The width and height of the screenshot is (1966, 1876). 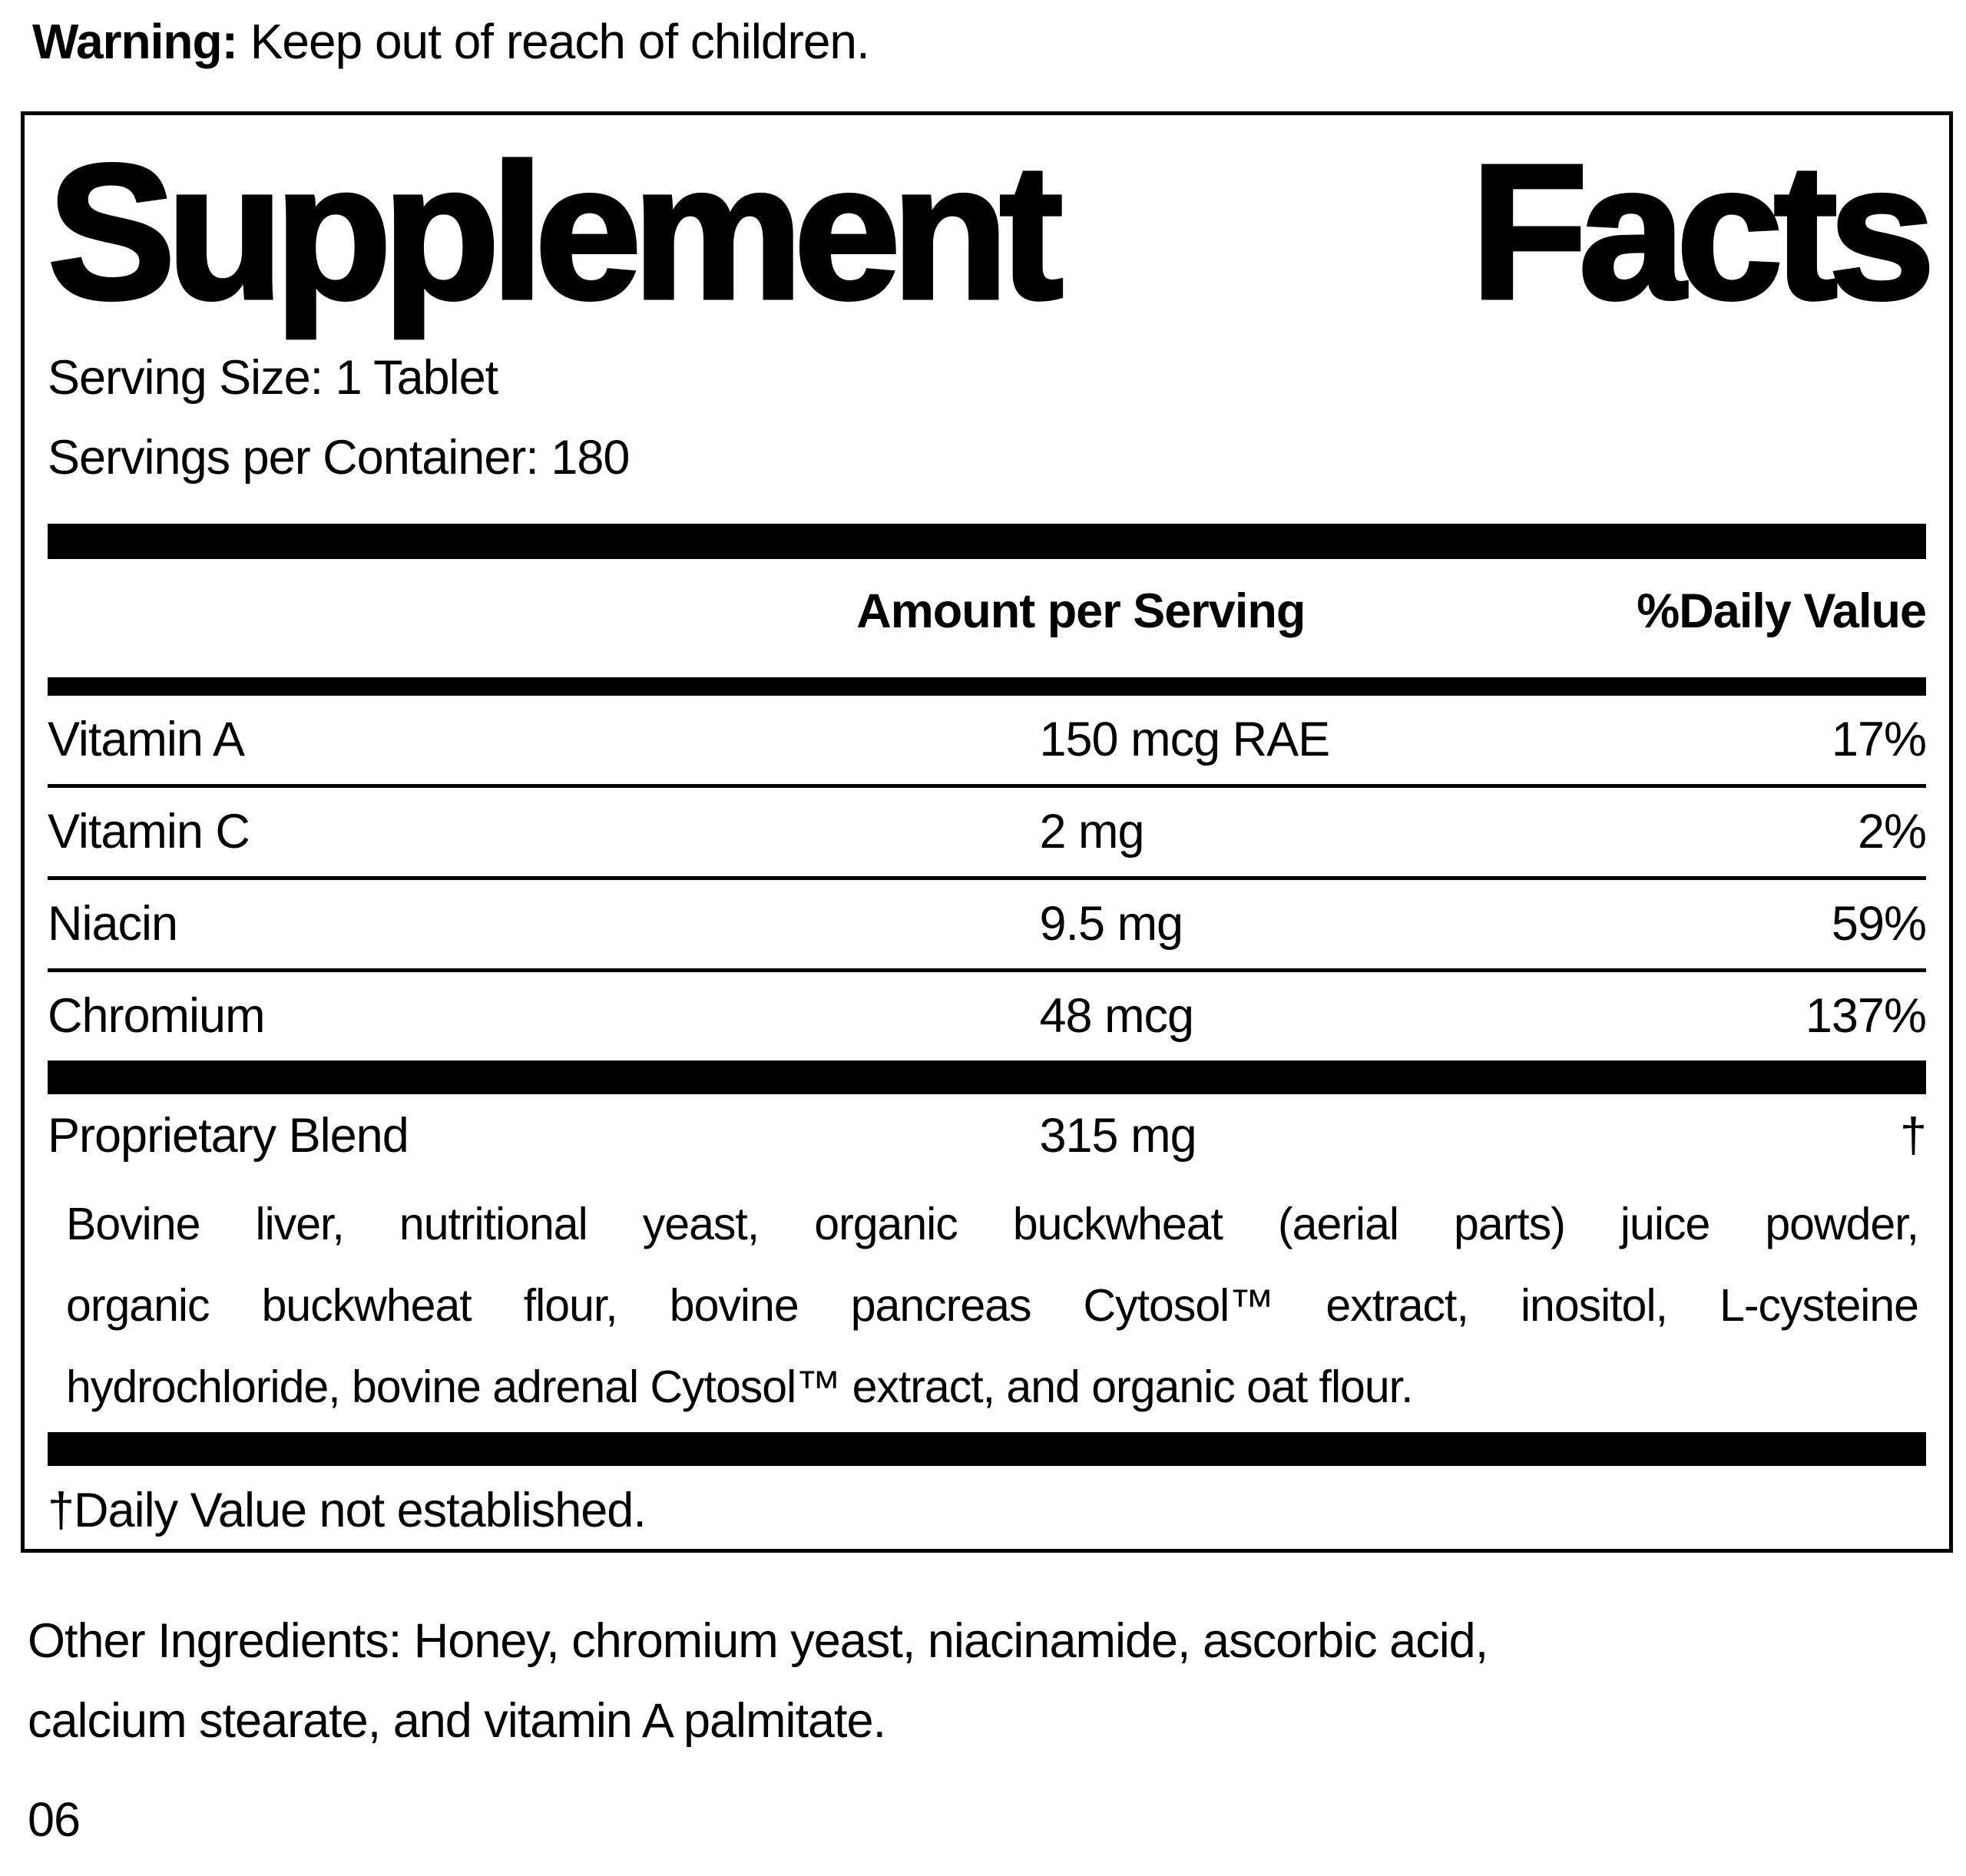 What do you see at coordinates (987, 1449) in the screenshot?
I see `divider-bar-thick-bottom` at bounding box center [987, 1449].